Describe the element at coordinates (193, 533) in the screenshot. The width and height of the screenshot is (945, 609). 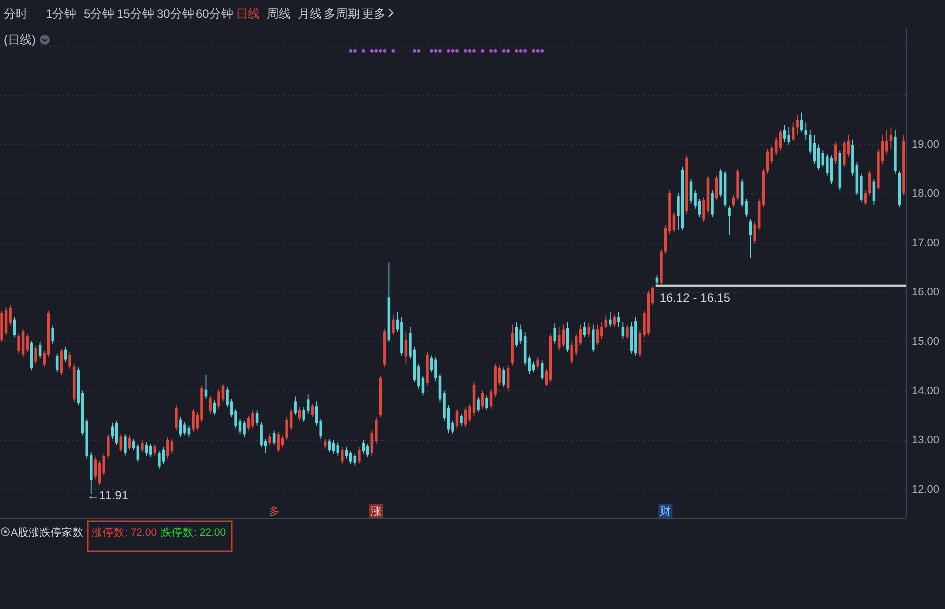
I see `text: 跌停数: 22.00` at that location.